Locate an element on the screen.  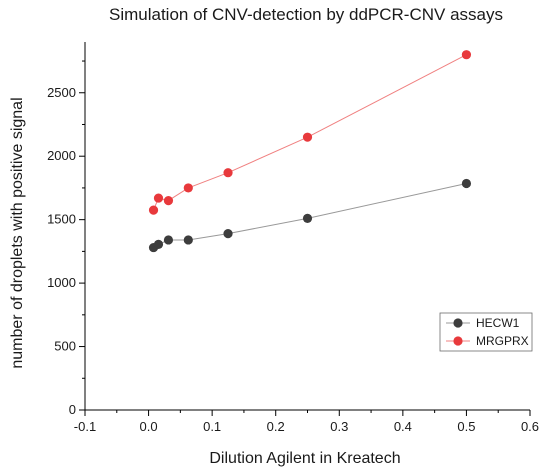
x-tick-label: 0.5 is located at coordinates (466, 426).